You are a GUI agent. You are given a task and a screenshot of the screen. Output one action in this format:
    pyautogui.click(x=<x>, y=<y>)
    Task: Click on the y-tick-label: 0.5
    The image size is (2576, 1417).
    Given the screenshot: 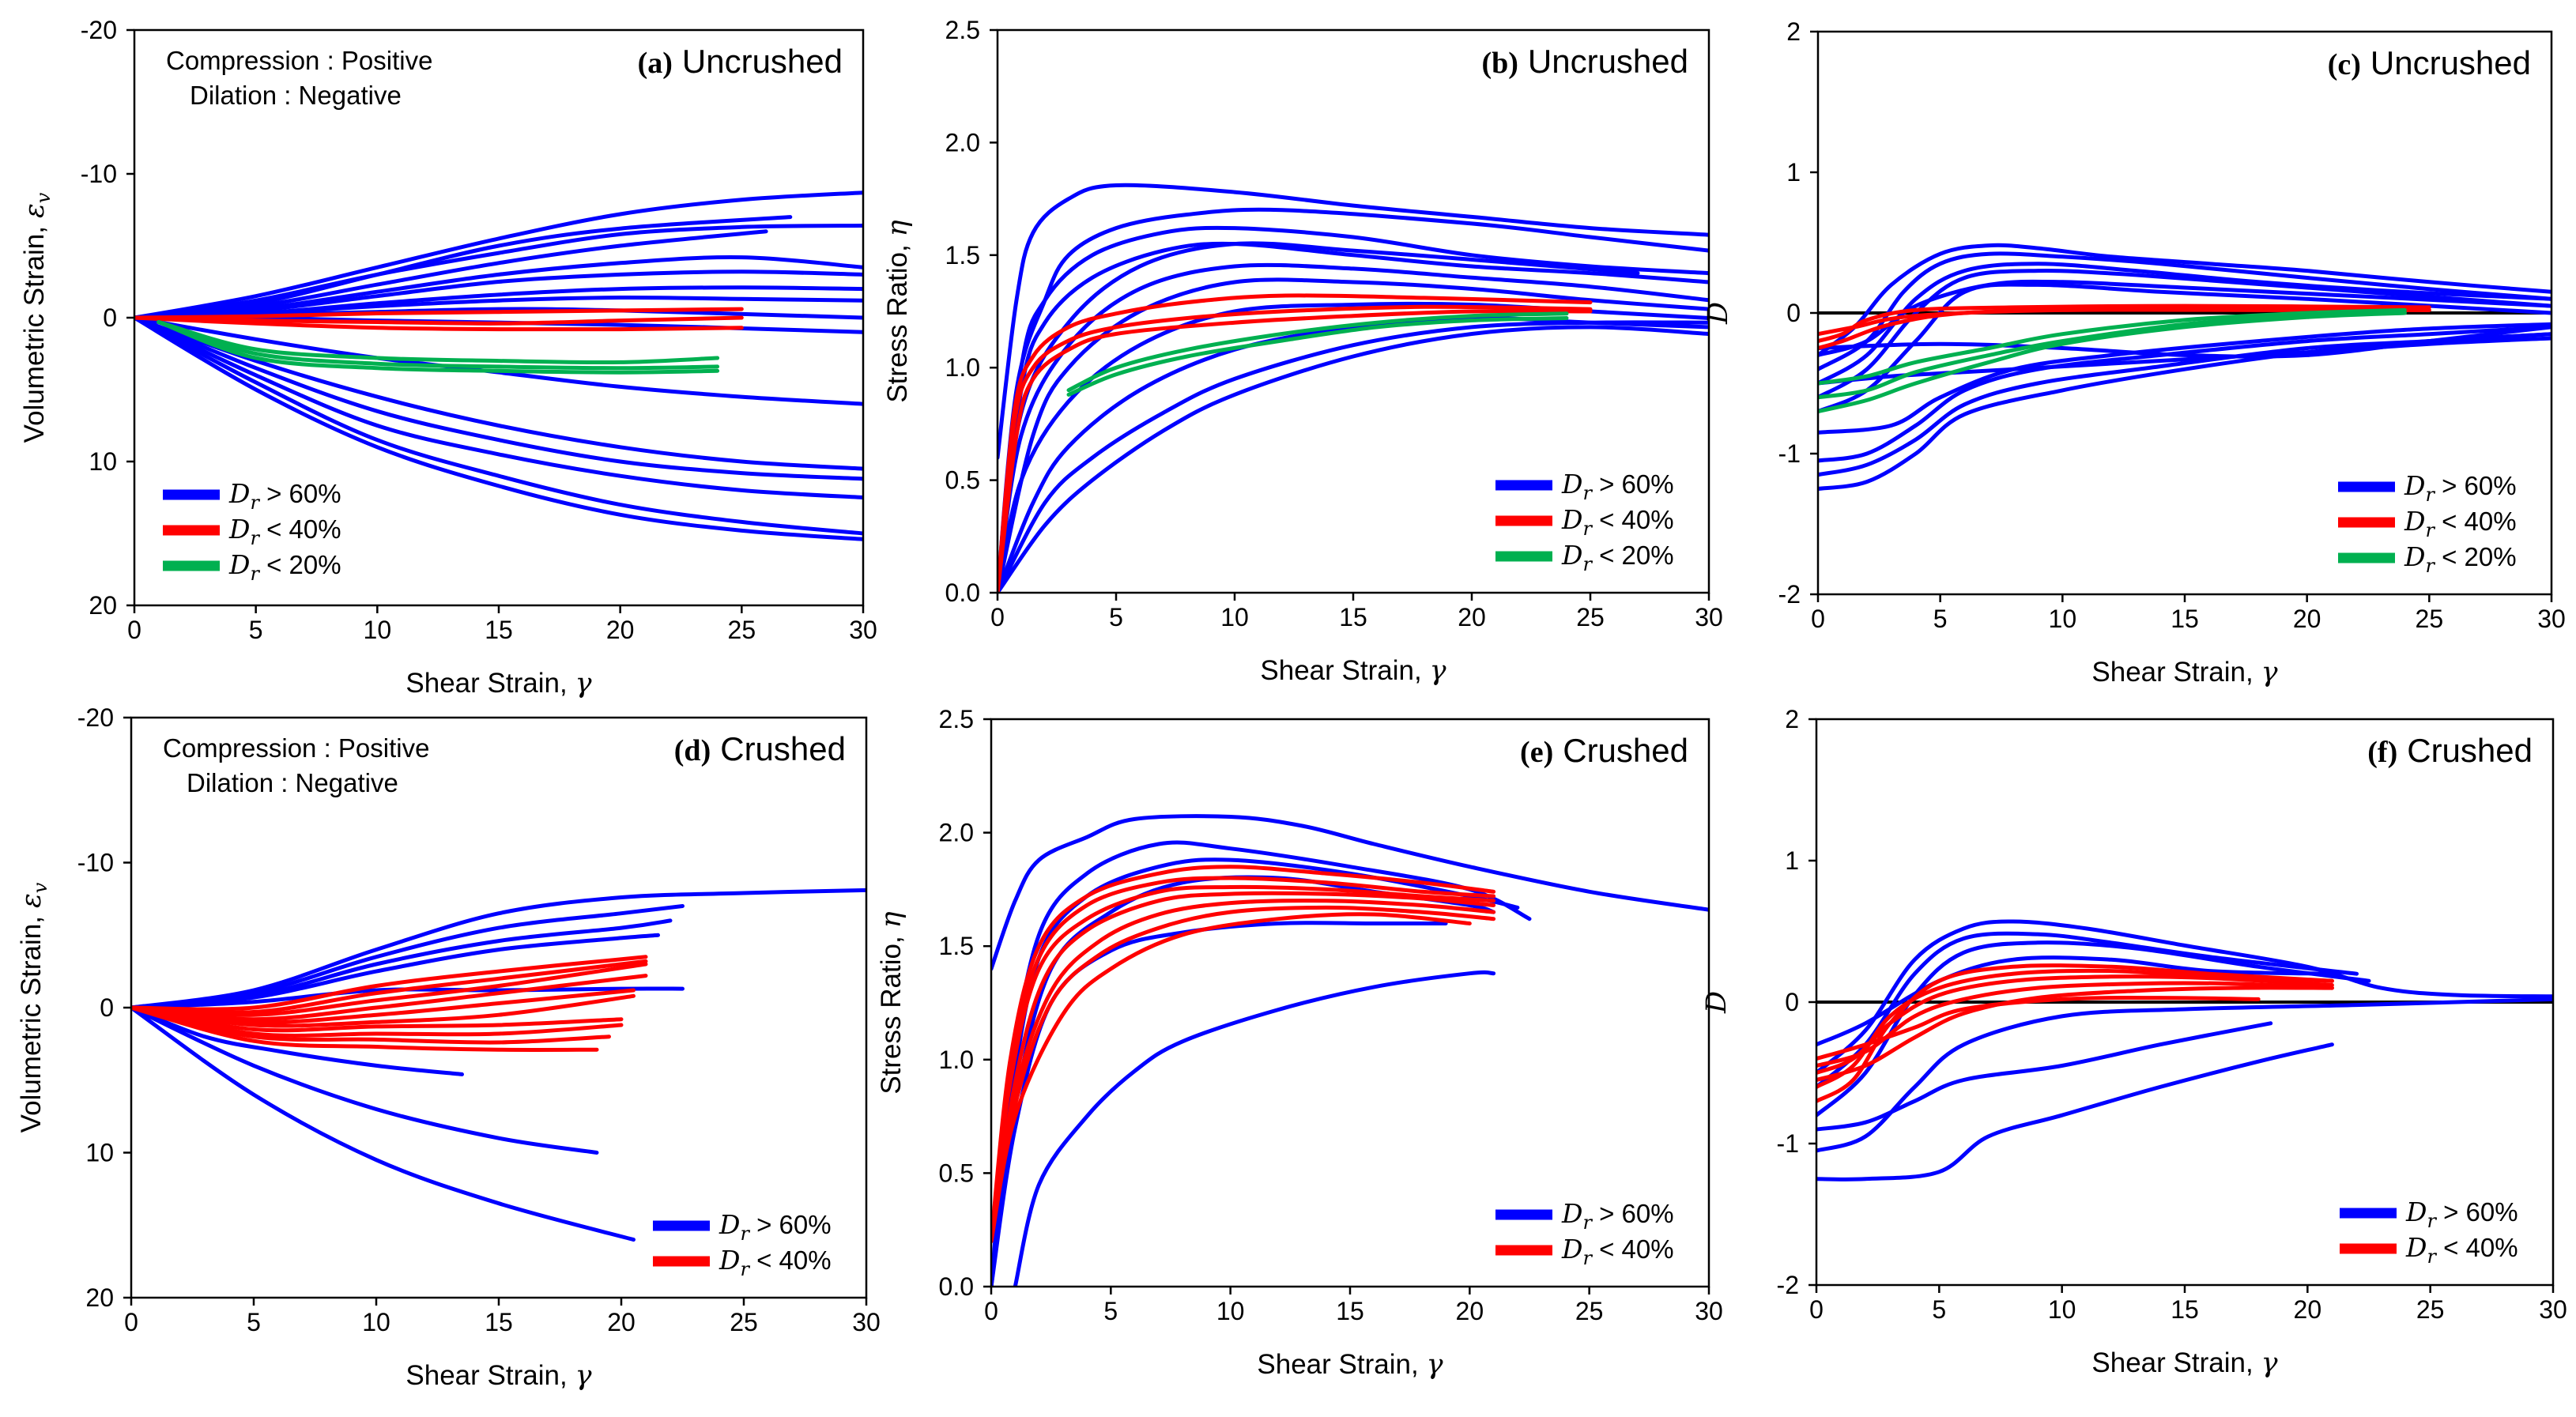 What is the action you would take?
    pyautogui.click(x=962, y=480)
    